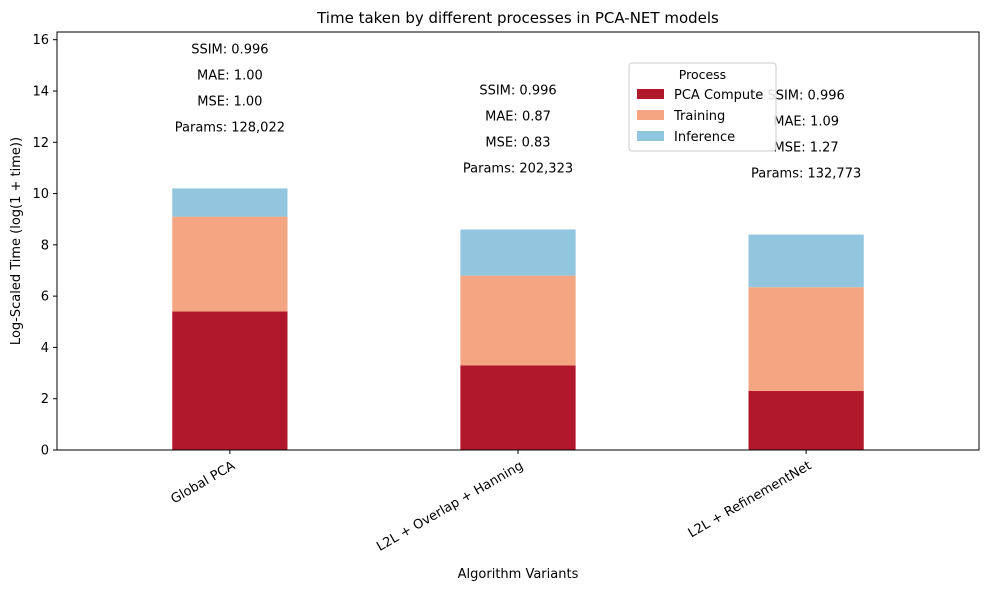 Image resolution: width=989 pixels, height=590 pixels. I want to click on y-tick-label-14: 14, so click(40, 91).